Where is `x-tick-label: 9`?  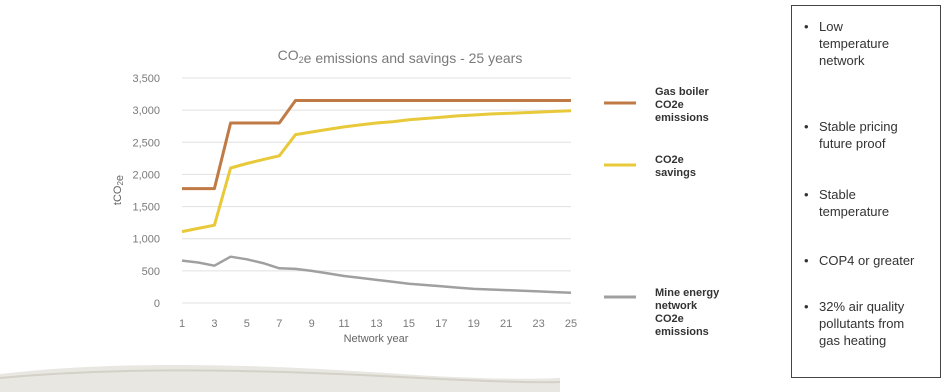
x-tick-label: 9 is located at coordinates (312, 324).